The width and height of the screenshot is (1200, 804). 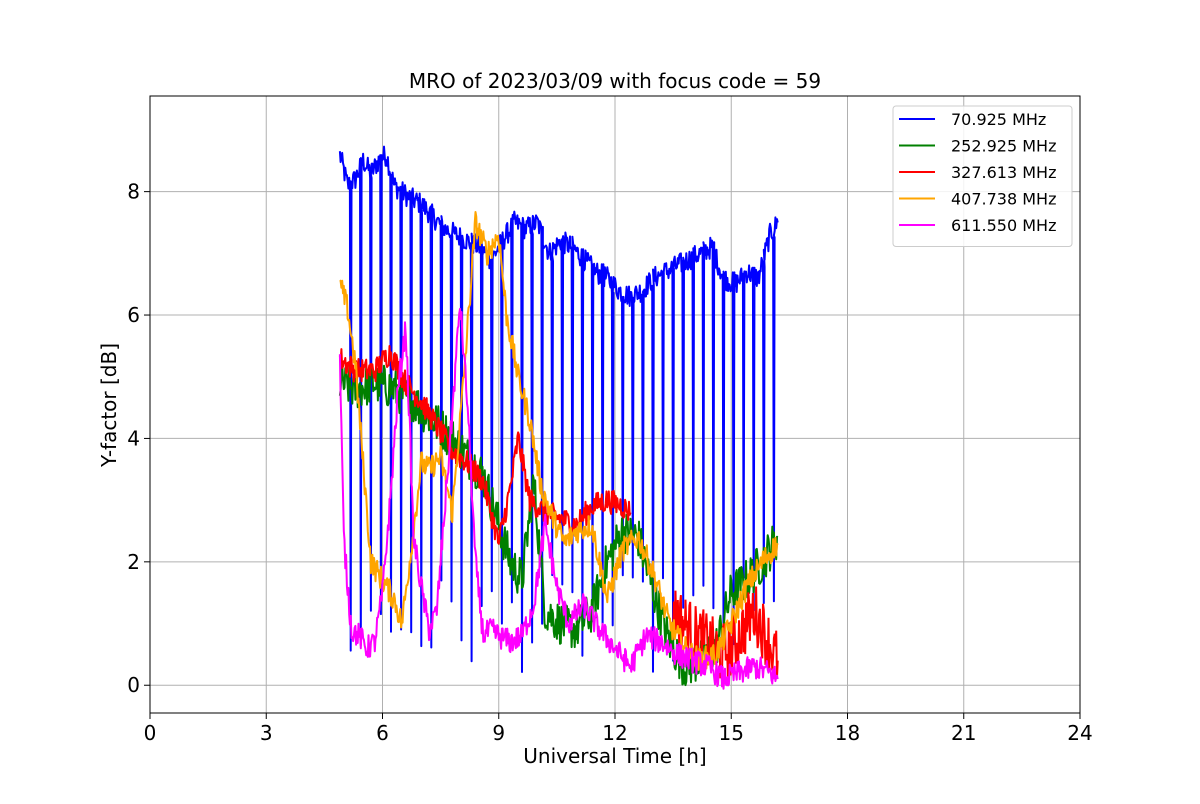 I want to click on y-axis-ticks: 0 2 4 6 8, so click(x=138, y=438).